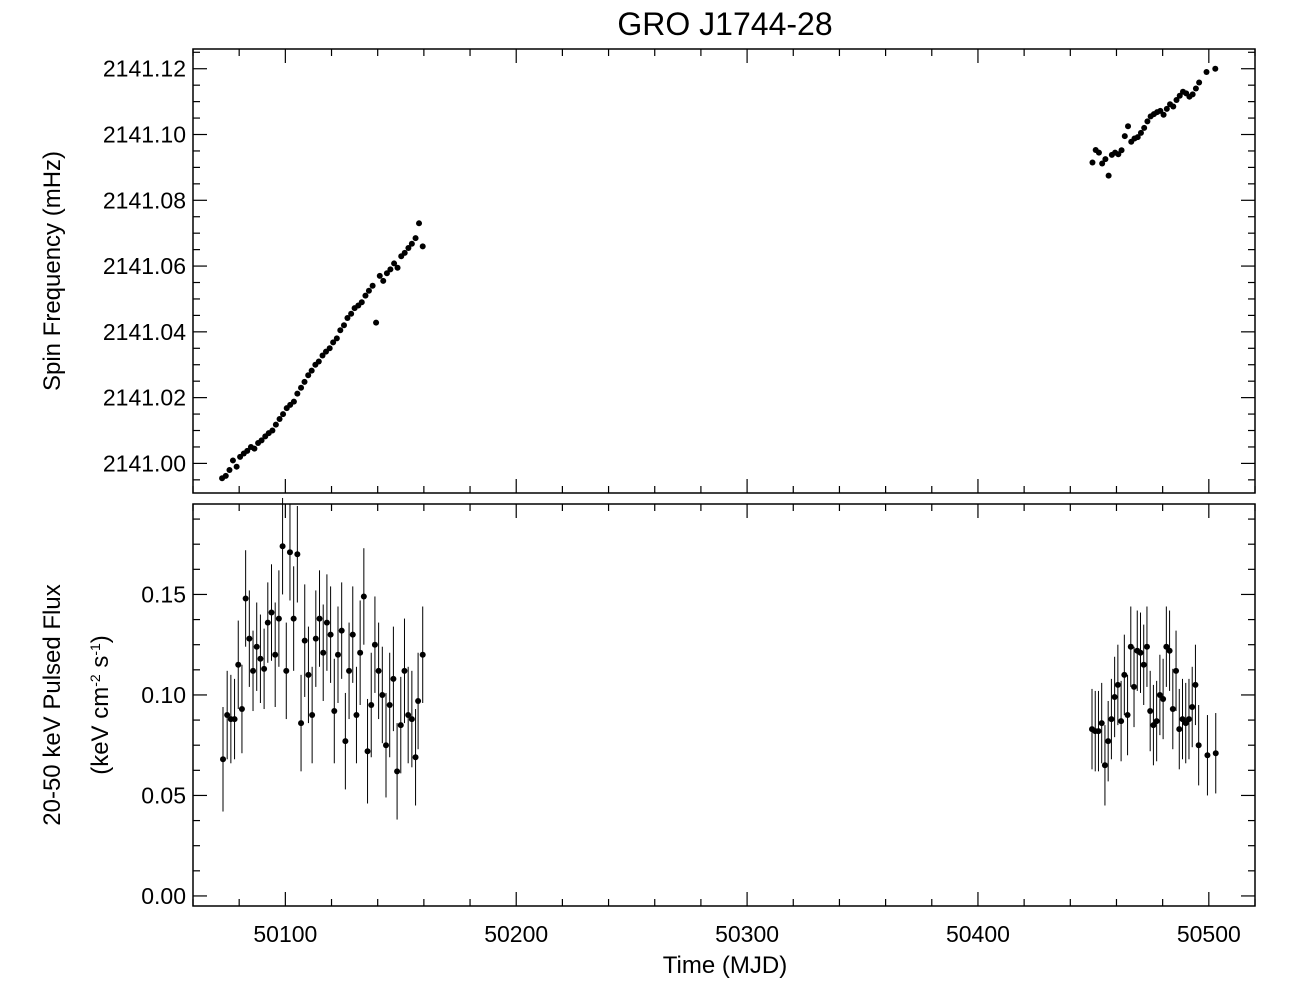 This screenshot has height=1008, width=1296. What do you see at coordinates (725, 965) in the screenshot?
I see `x-axis-label: Time (MJD)` at bounding box center [725, 965].